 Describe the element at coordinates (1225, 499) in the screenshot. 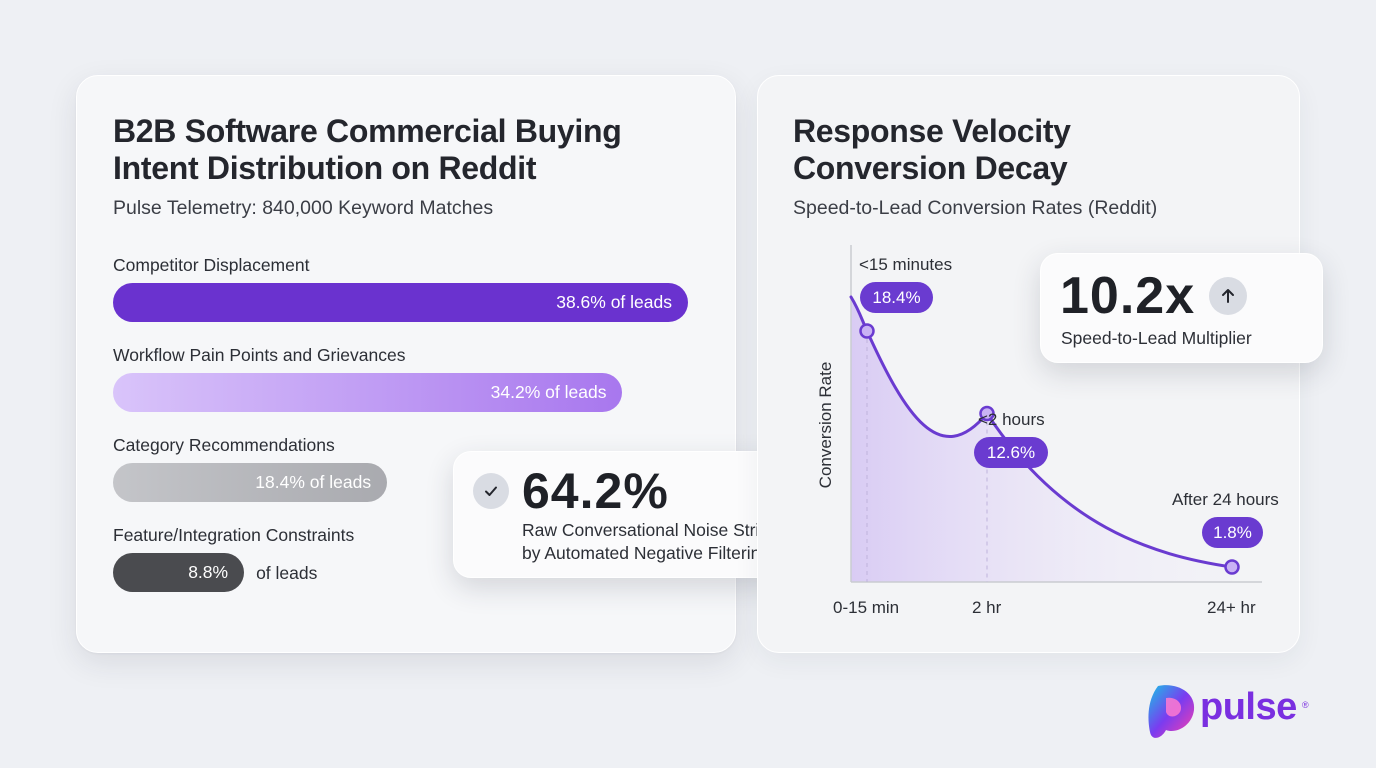

I see `point-label-24-hours: After 24 hours` at that location.